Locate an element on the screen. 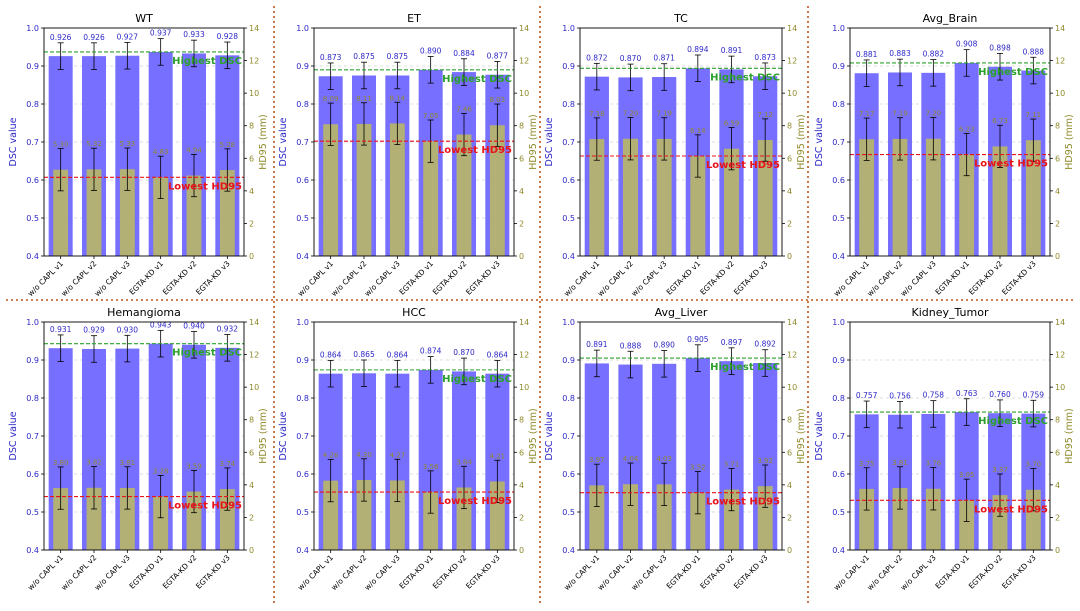  dsc-data-label: 0.884 is located at coordinates (464, 53).